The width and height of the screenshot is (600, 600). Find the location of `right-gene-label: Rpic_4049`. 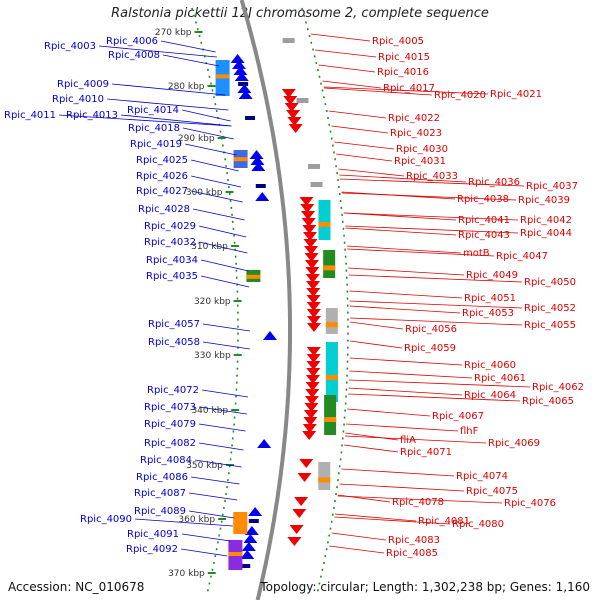

right-gene-label: Rpic_4049 is located at coordinates (492, 275).